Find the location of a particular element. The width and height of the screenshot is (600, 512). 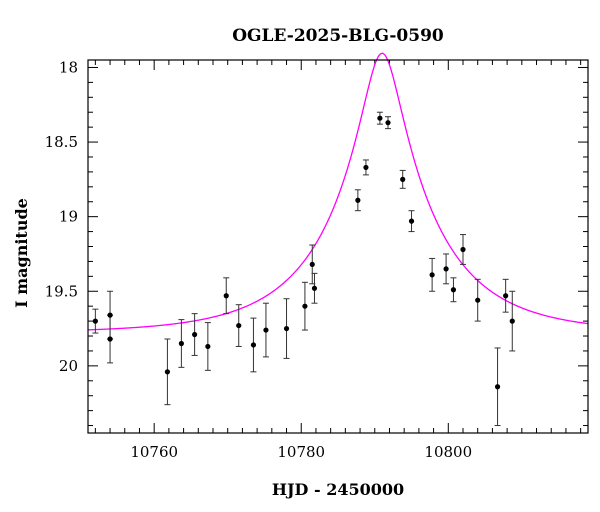

x-axis-label: HJD - 2450000 is located at coordinates (338, 489).